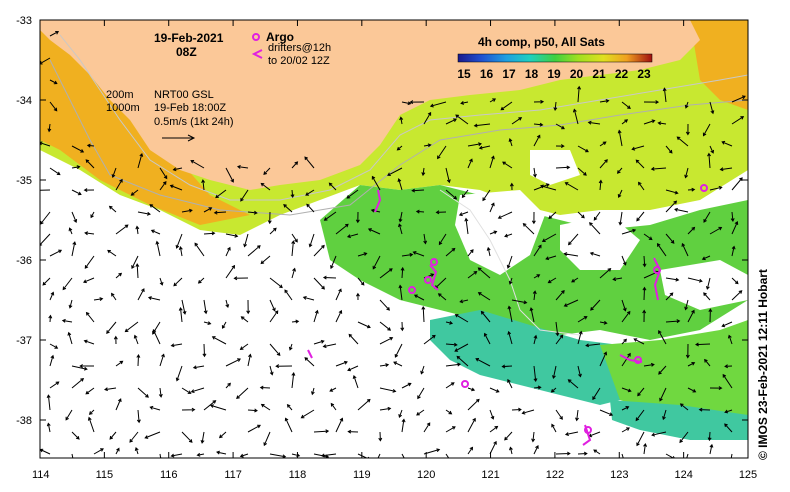 The height and width of the screenshot is (492, 790). What do you see at coordinates (41, 475) in the screenshot?
I see `x-tick-label: 114` at bounding box center [41, 475].